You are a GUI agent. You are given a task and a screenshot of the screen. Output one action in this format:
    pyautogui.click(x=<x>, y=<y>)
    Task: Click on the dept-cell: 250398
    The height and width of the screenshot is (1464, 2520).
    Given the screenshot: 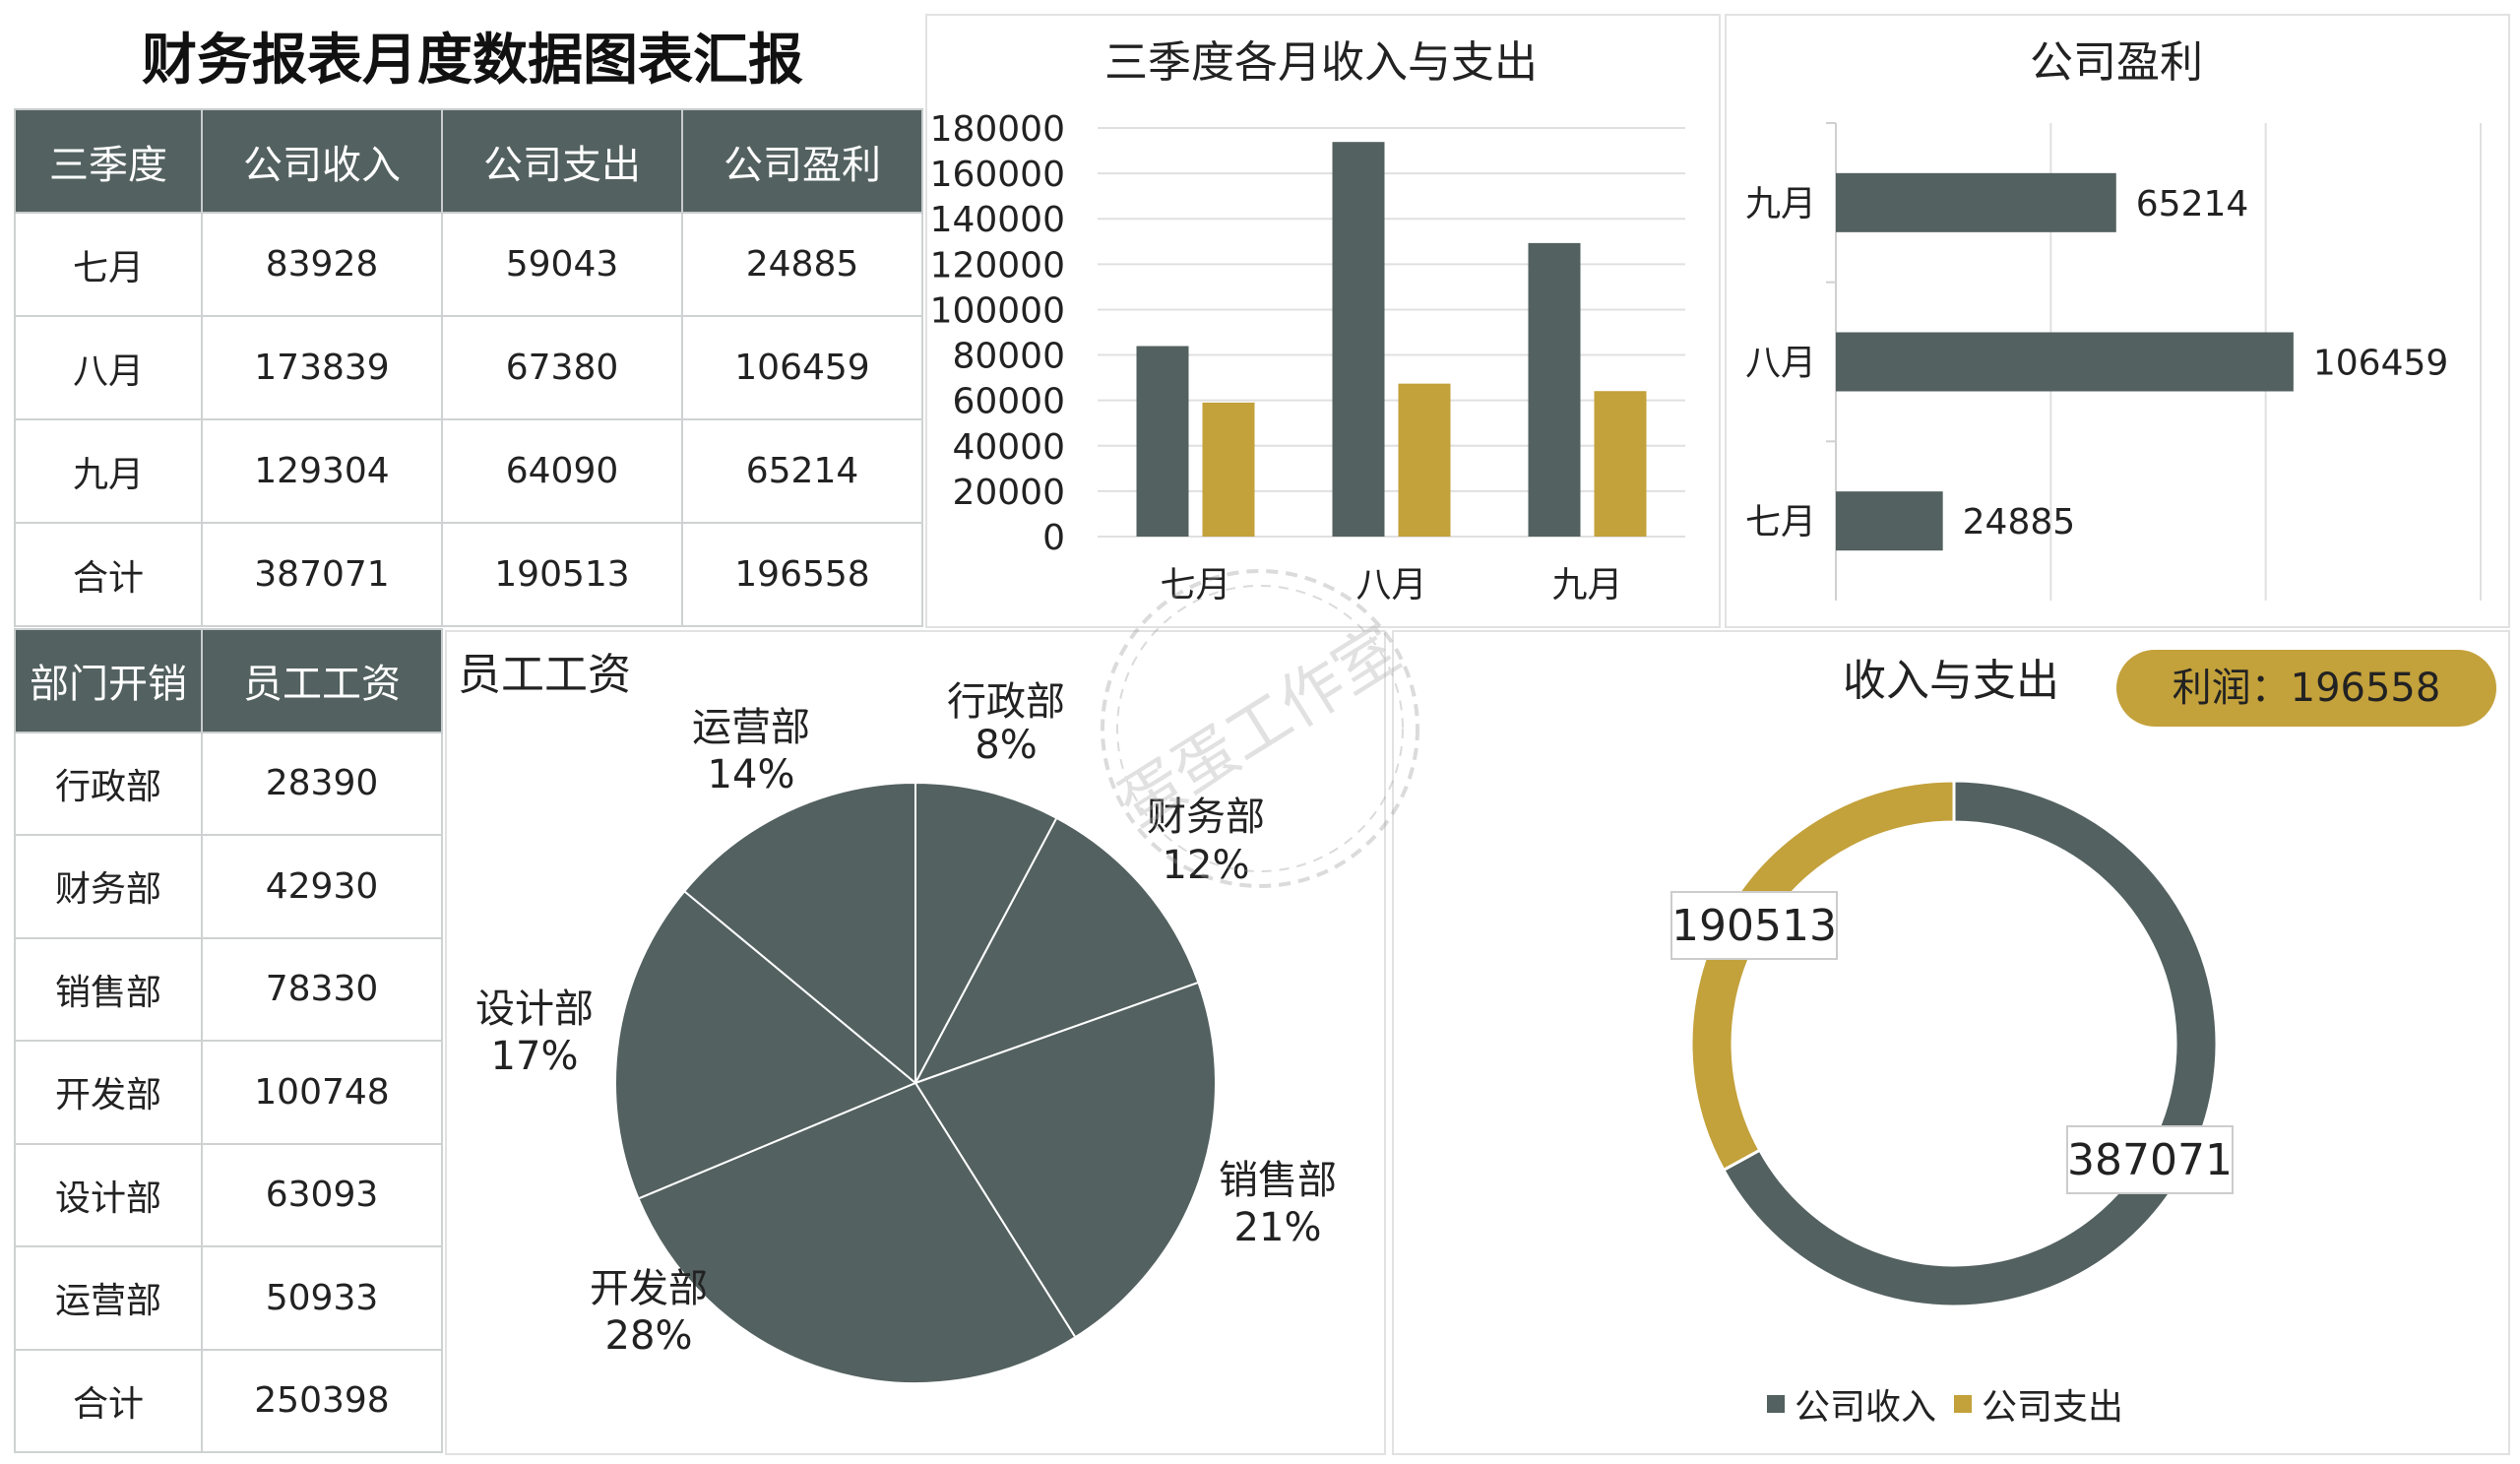 What is the action you would take?
    pyautogui.click(x=322, y=1400)
    